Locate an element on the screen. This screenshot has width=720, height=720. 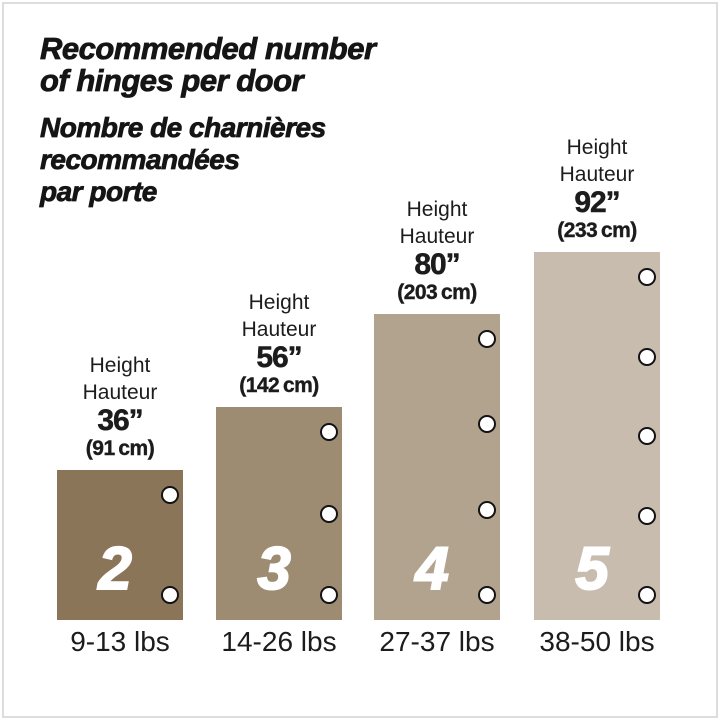
height-value-cm: (233 cm) is located at coordinates (597, 230).